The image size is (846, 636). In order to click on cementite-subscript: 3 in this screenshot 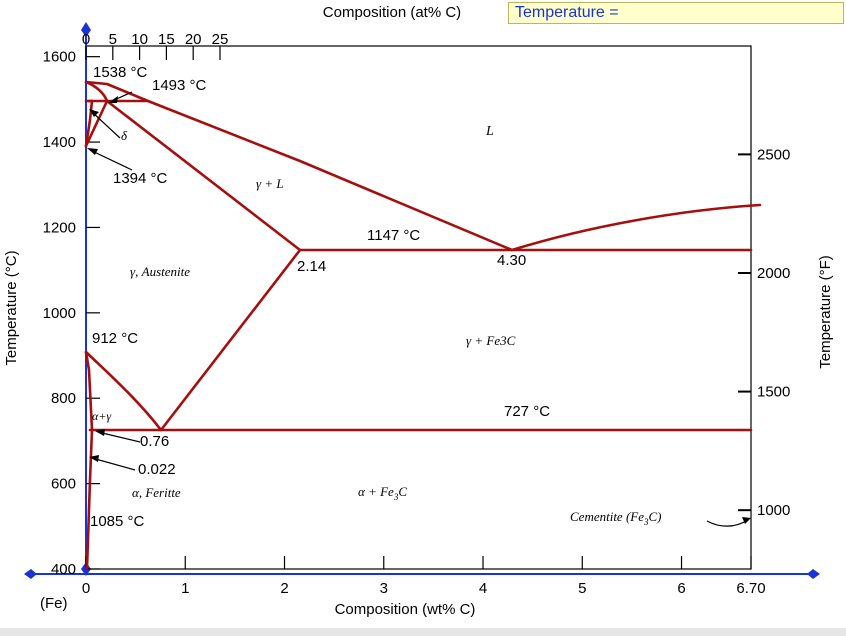, I will do `click(646, 522)`.